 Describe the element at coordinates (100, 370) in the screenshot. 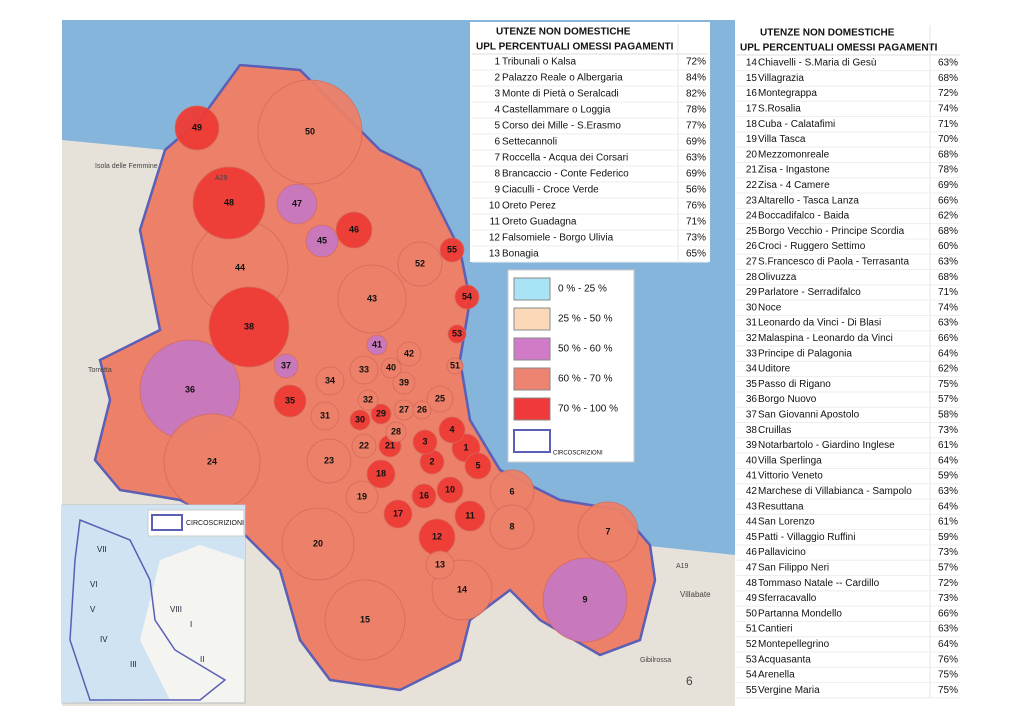

I see `place-label: Torretta` at that location.